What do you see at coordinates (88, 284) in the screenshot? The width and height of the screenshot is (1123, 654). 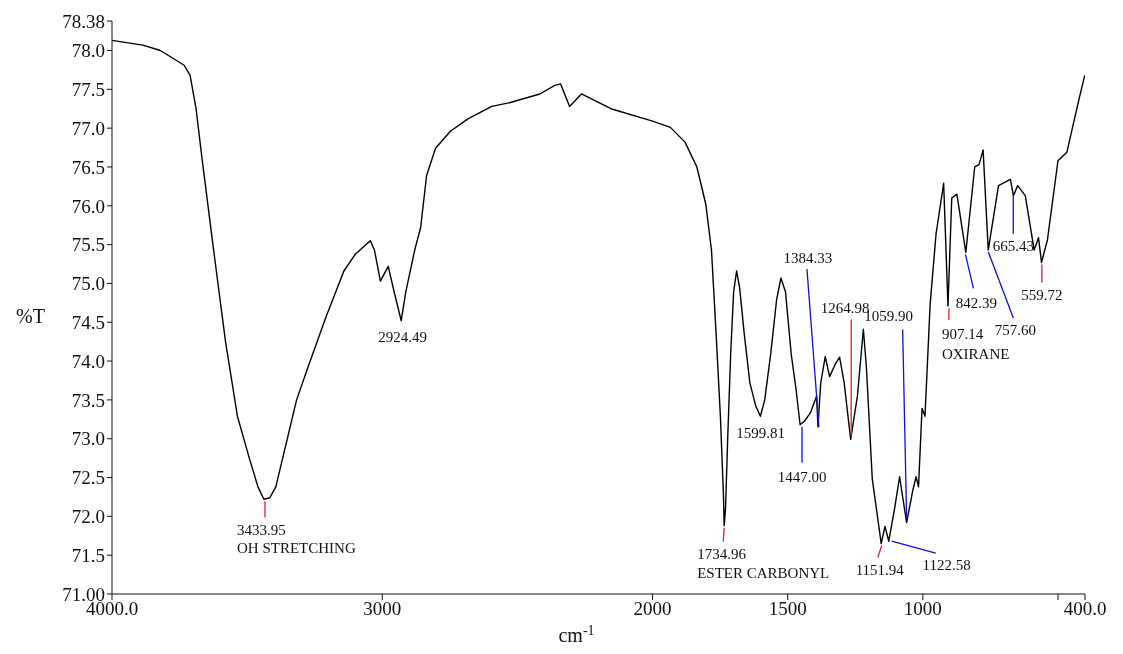 I see `y-tick-label: 75.0` at bounding box center [88, 284].